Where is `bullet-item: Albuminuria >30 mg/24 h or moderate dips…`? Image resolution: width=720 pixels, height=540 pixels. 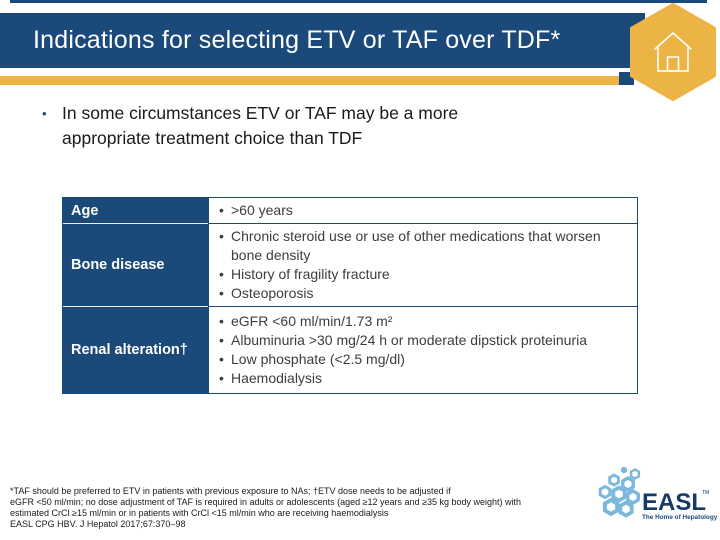 bullet-item: Albuminuria >30 mg/24 h or moderate dips… is located at coordinates (424, 340).